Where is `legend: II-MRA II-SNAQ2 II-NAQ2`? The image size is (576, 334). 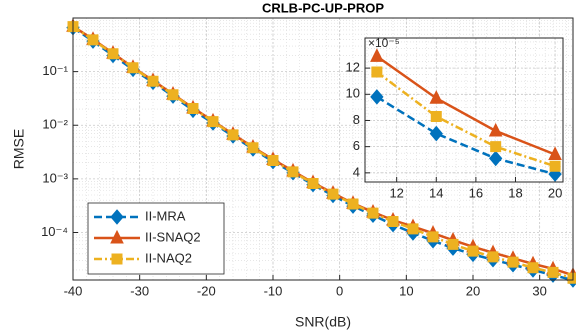
legend: II-MRA II-SNAQ2 II-NAQ2 is located at coordinates (156, 238).